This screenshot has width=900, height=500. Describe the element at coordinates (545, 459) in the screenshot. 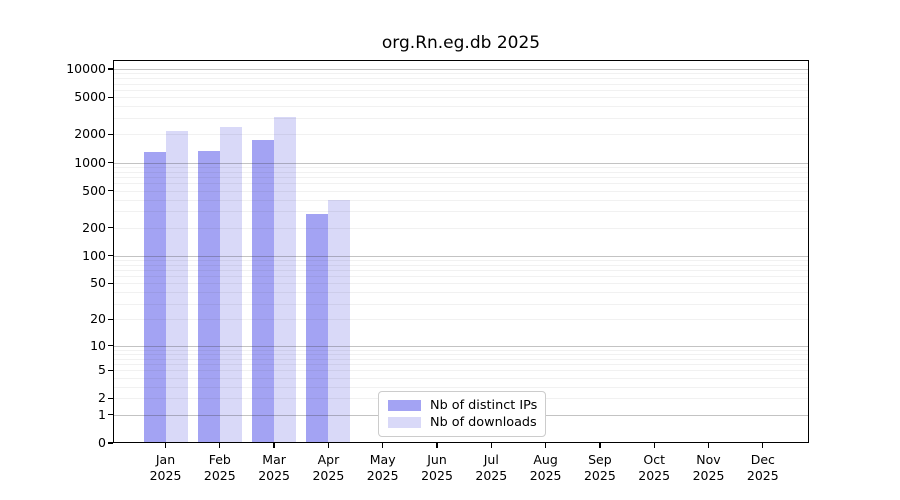

I see `x-tick-month: Aug` at that location.